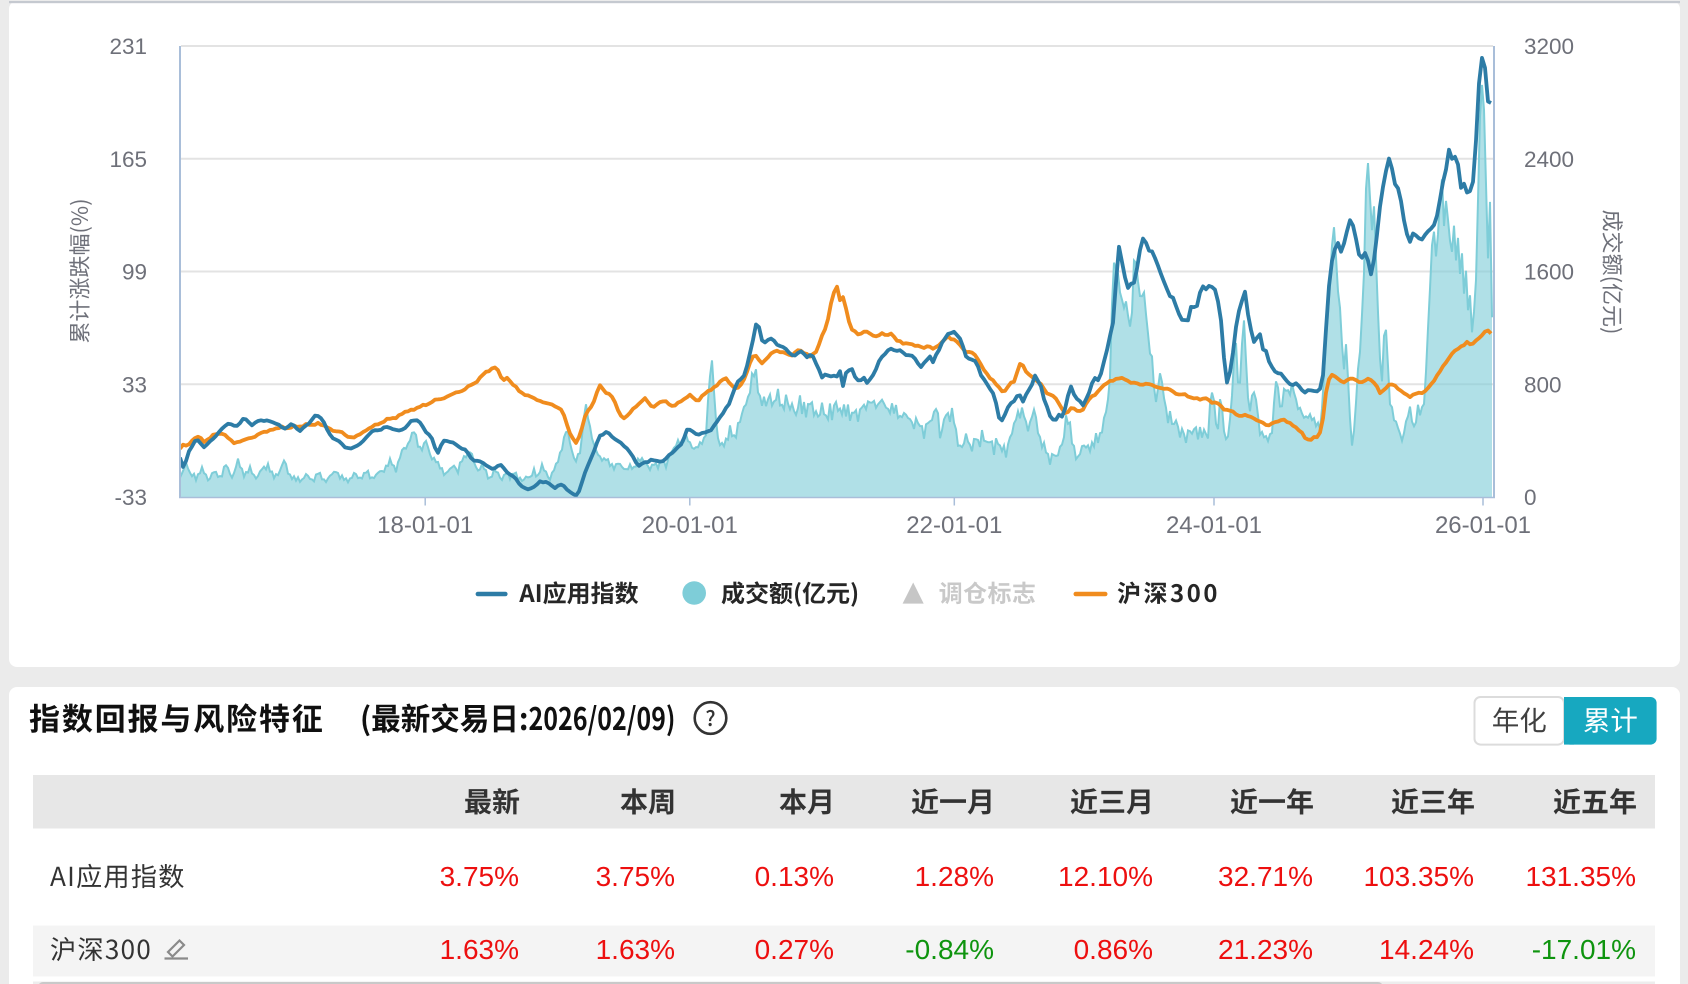  Describe the element at coordinates (1483, 525) in the screenshot. I see `svg-text: 26-01-01` at that location.